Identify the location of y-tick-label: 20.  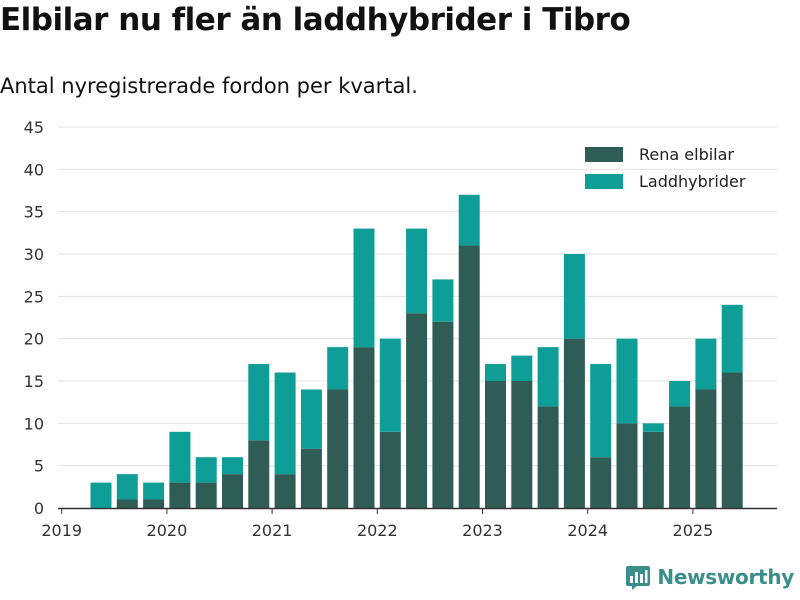
(34, 339).